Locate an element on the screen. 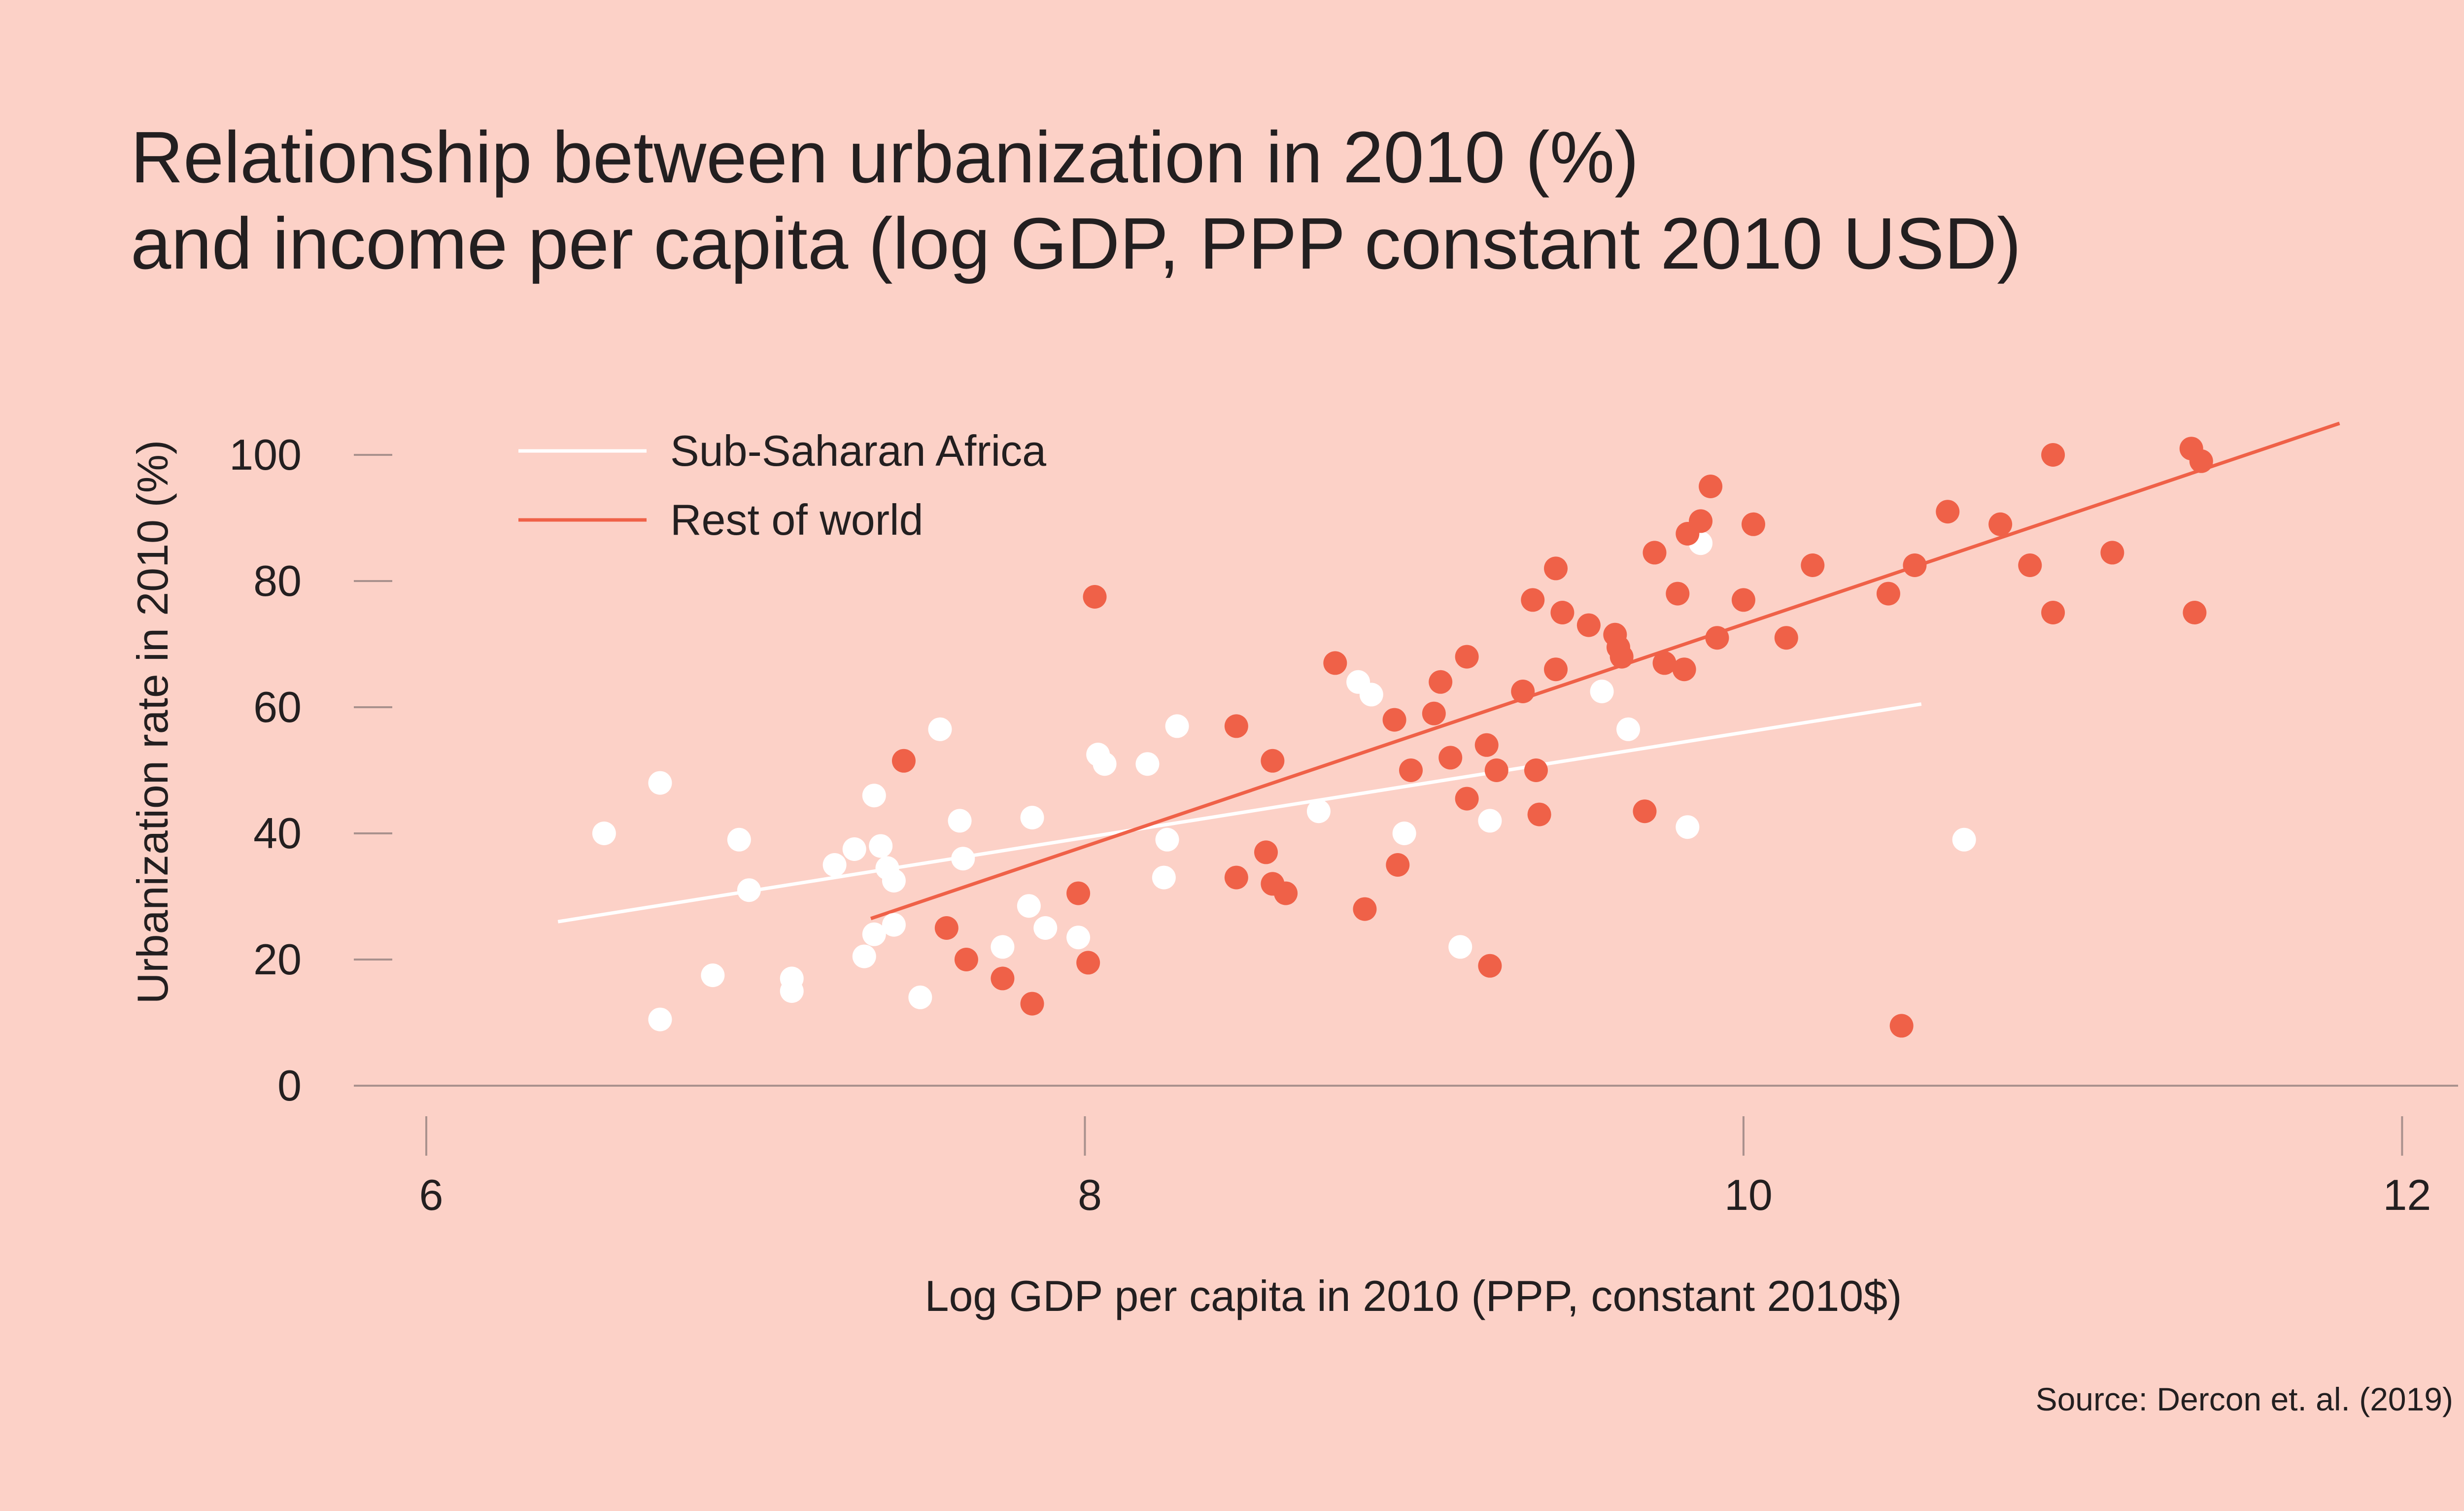 The height and width of the screenshot is (1511, 2464). y-tick-label: 100 is located at coordinates (265, 454).